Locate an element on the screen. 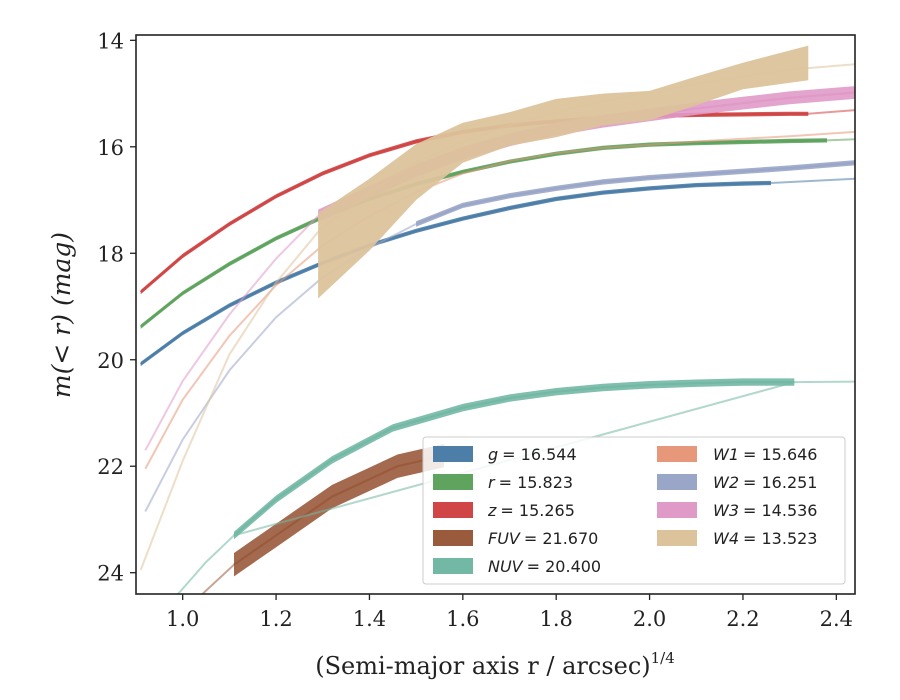 This screenshot has height=700, width=900. legend-frame is located at coordinates (634, 510).